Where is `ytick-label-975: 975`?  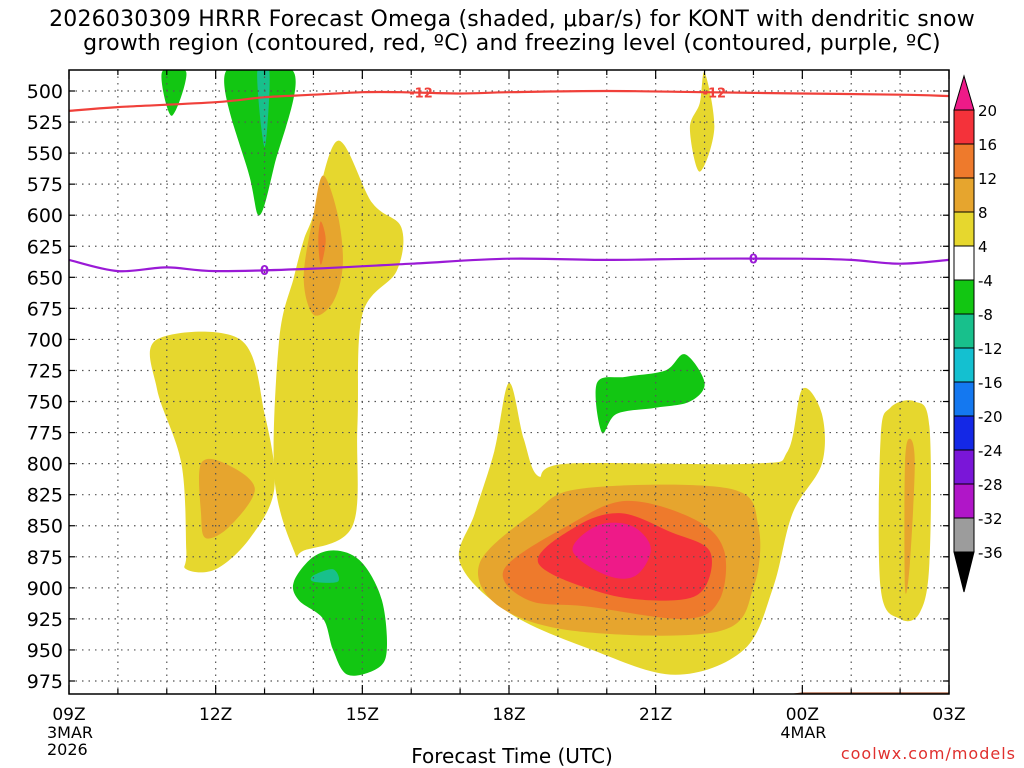
ytick-label-975: 975 is located at coordinates (45, 682).